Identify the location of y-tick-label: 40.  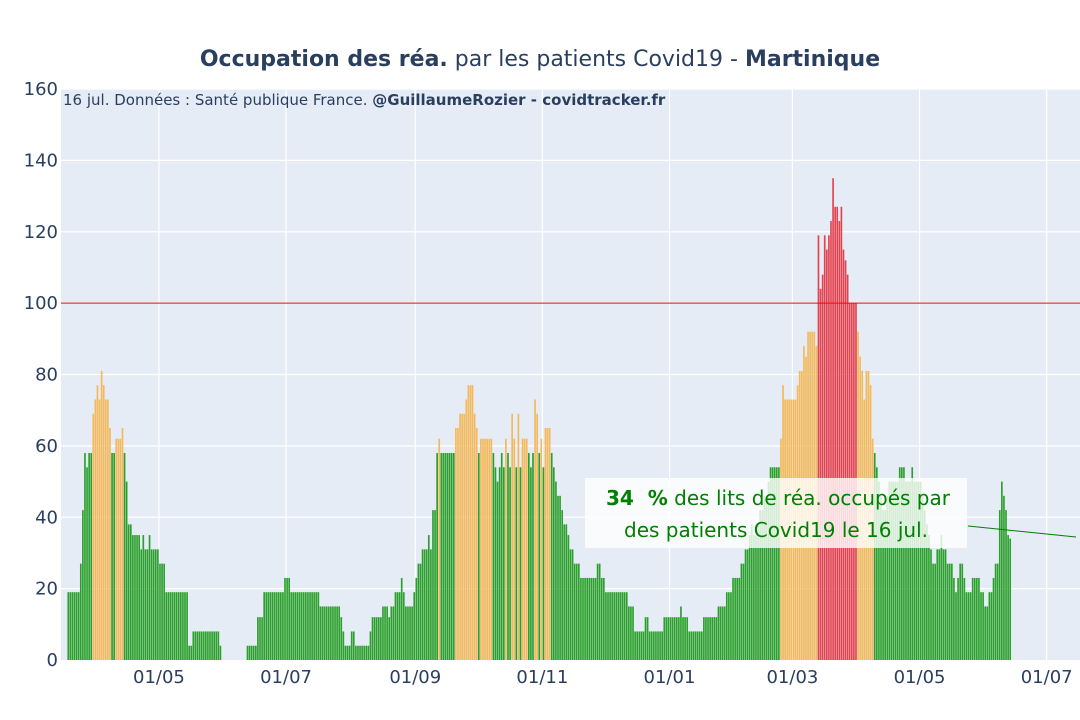
(46, 517).